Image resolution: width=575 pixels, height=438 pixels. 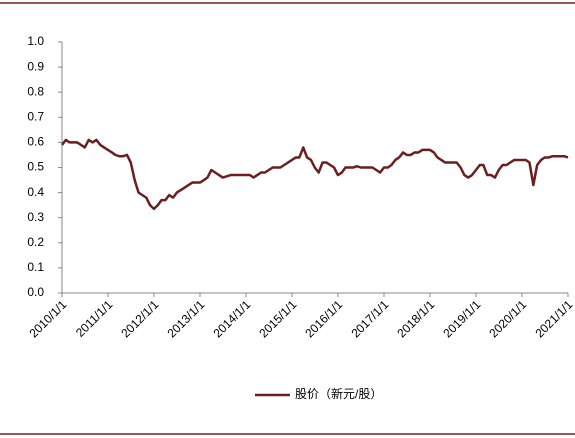 I want to click on y-tick-label: 0.9, so click(x=35, y=66).